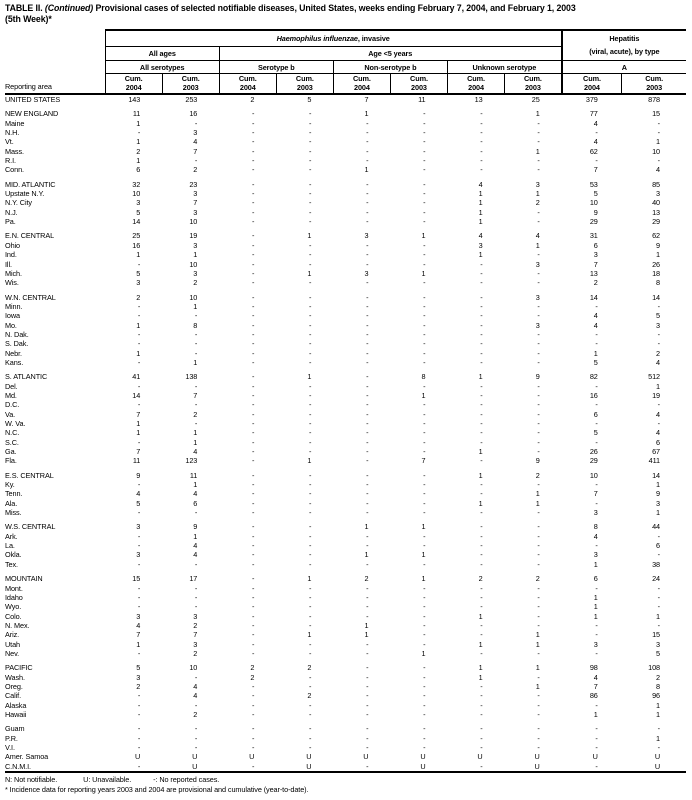 Image resolution: width=692 pixels, height=800 pixels. What do you see at coordinates (345, 484) in the screenshot?
I see `table-row: Ky. - 1 - - - - - - - 1` at bounding box center [345, 484].